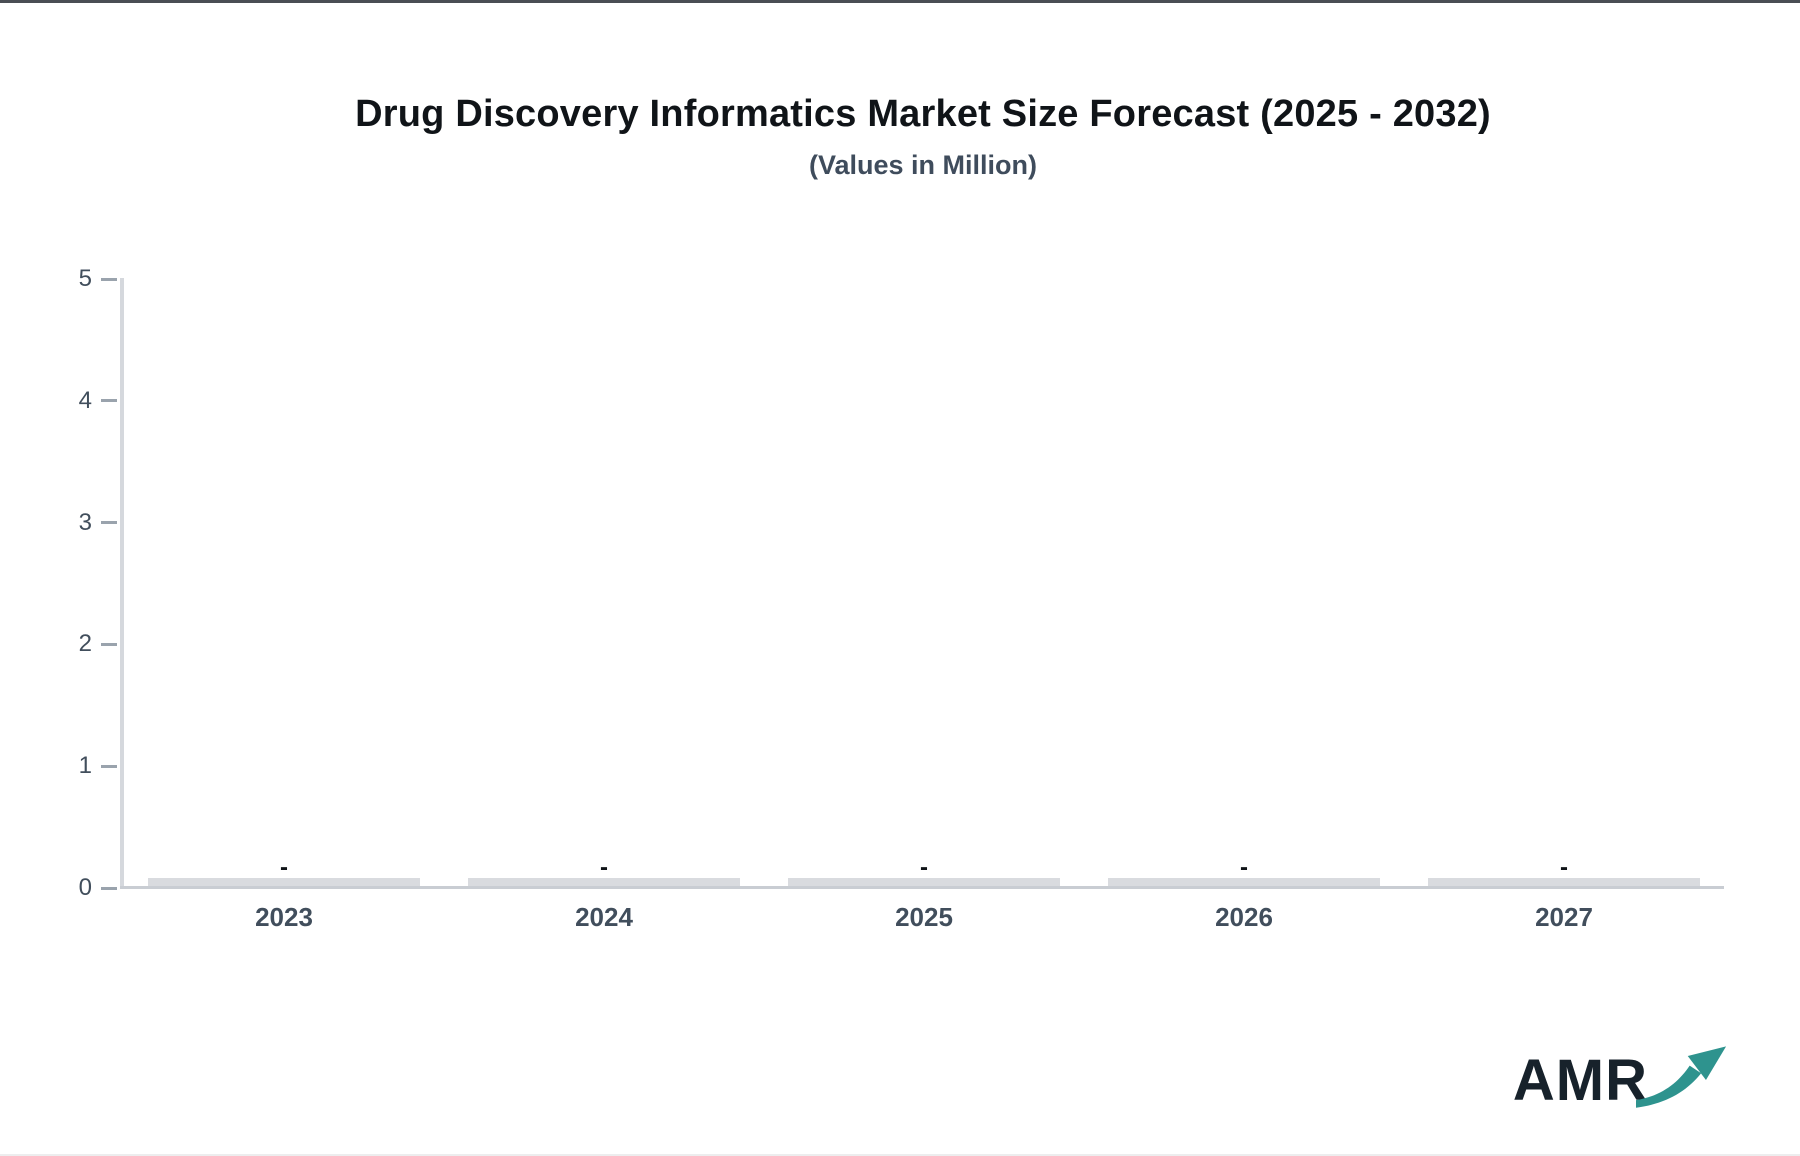 The width and height of the screenshot is (1800, 1156). Describe the element at coordinates (85, 278) in the screenshot. I see `y-tick-label: 5` at that location.